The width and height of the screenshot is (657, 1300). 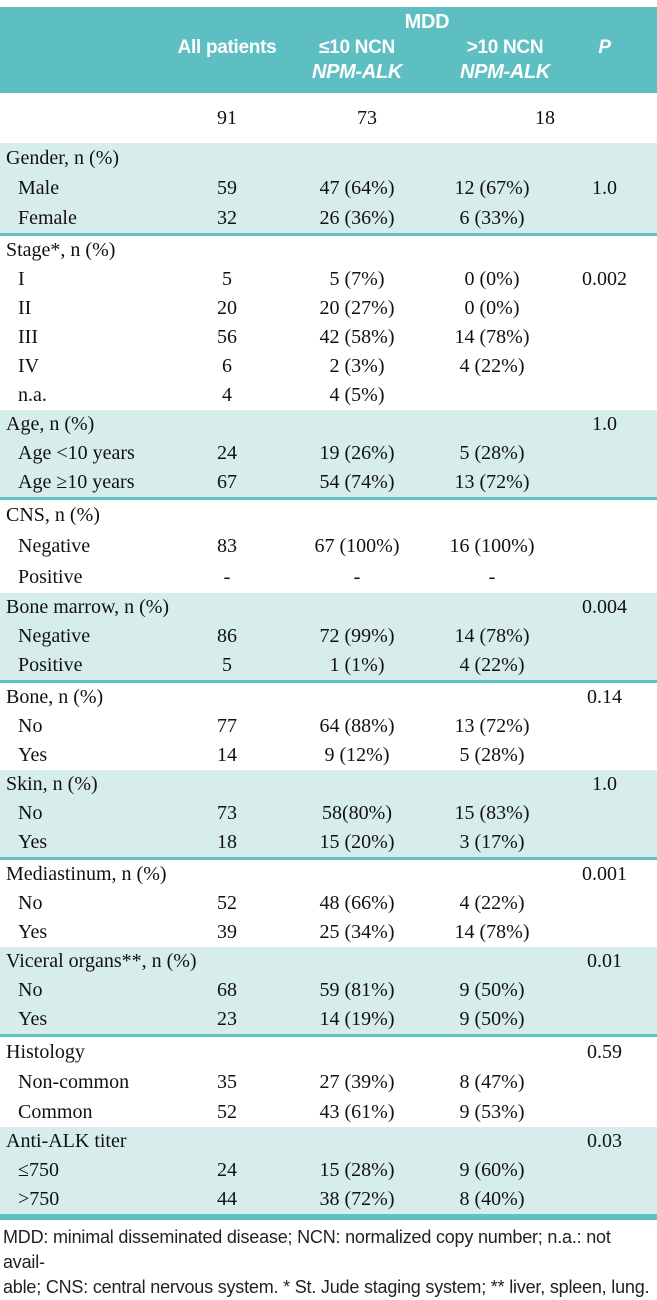 What do you see at coordinates (328, 515) in the screenshot?
I see `section-header-row: CNS, n (%)` at bounding box center [328, 515].